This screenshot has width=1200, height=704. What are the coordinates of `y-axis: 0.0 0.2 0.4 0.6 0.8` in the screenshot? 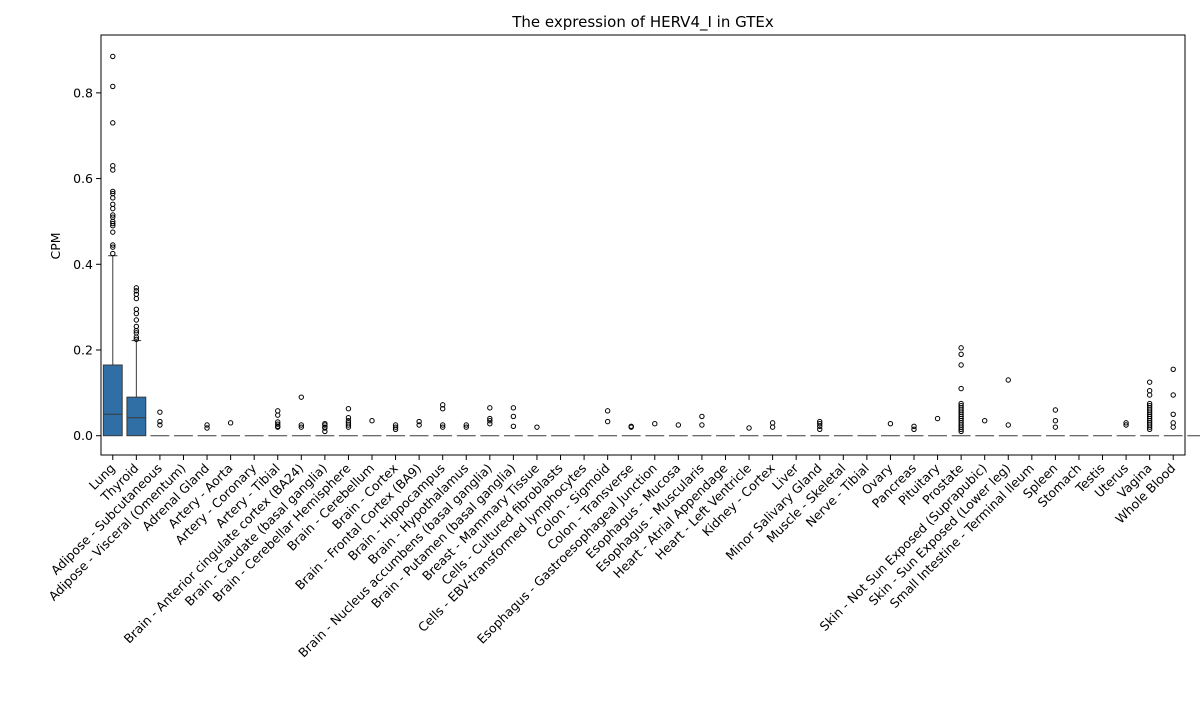 It's located at (87, 264).